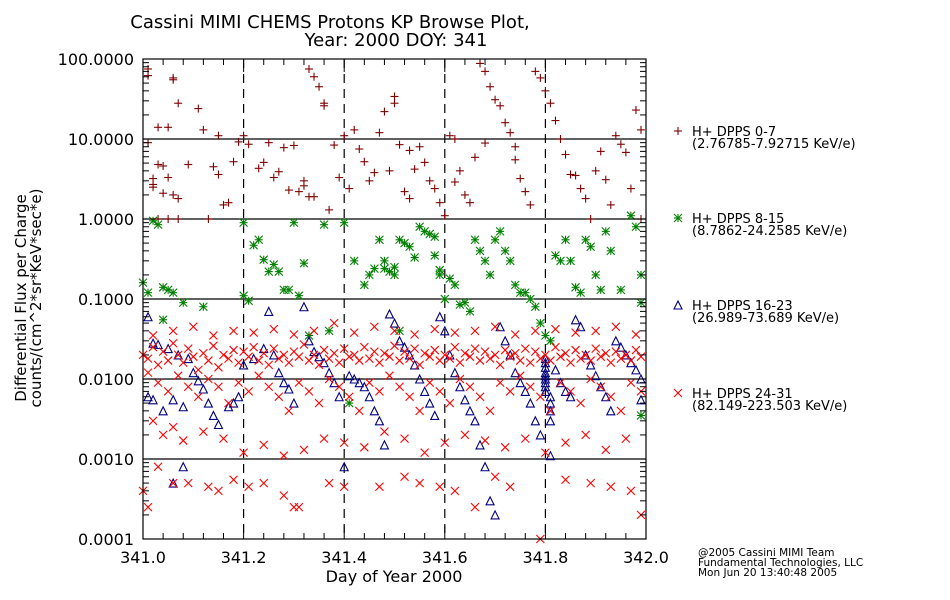 The height and width of the screenshot is (600, 950). I want to click on legend-marker-cross, so click(678, 393).